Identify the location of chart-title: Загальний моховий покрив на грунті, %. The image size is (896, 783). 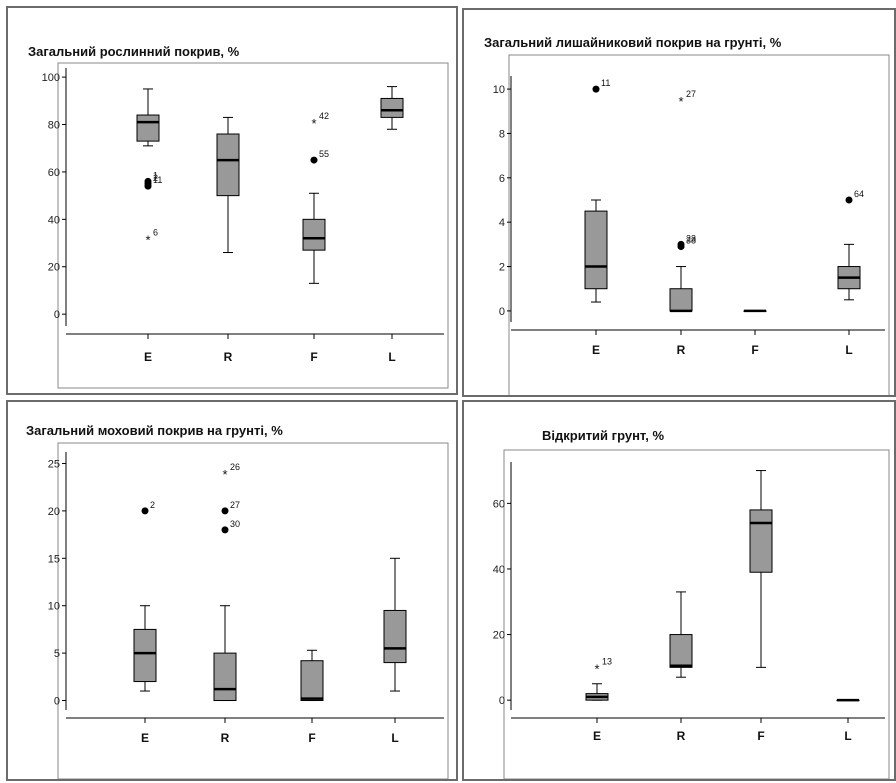
(154, 430).